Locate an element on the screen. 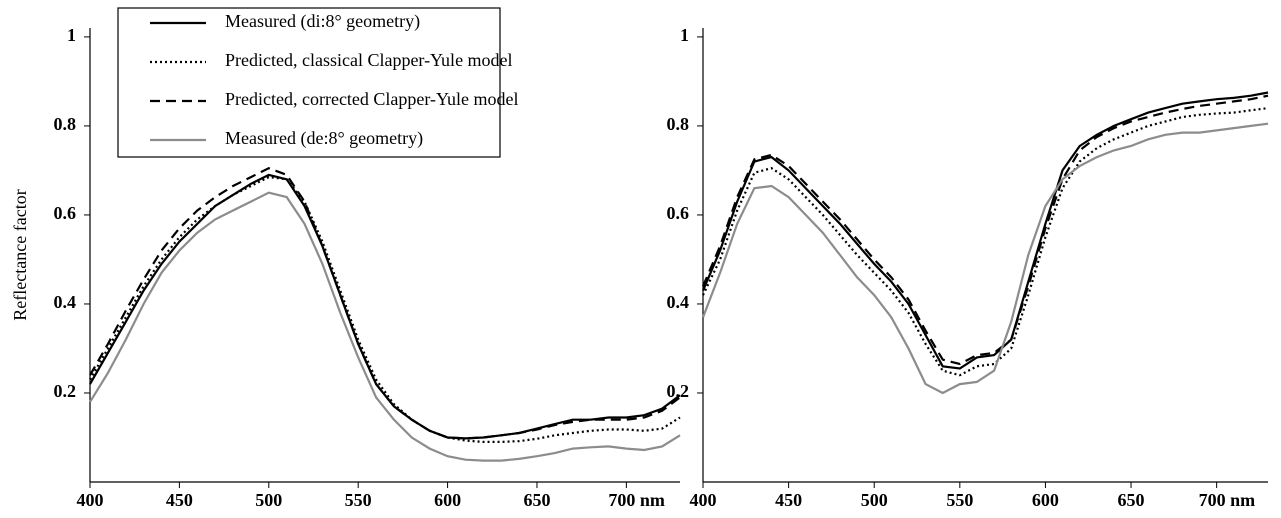 This screenshot has width=1281, height=518. legend-box is located at coordinates (309, 82).